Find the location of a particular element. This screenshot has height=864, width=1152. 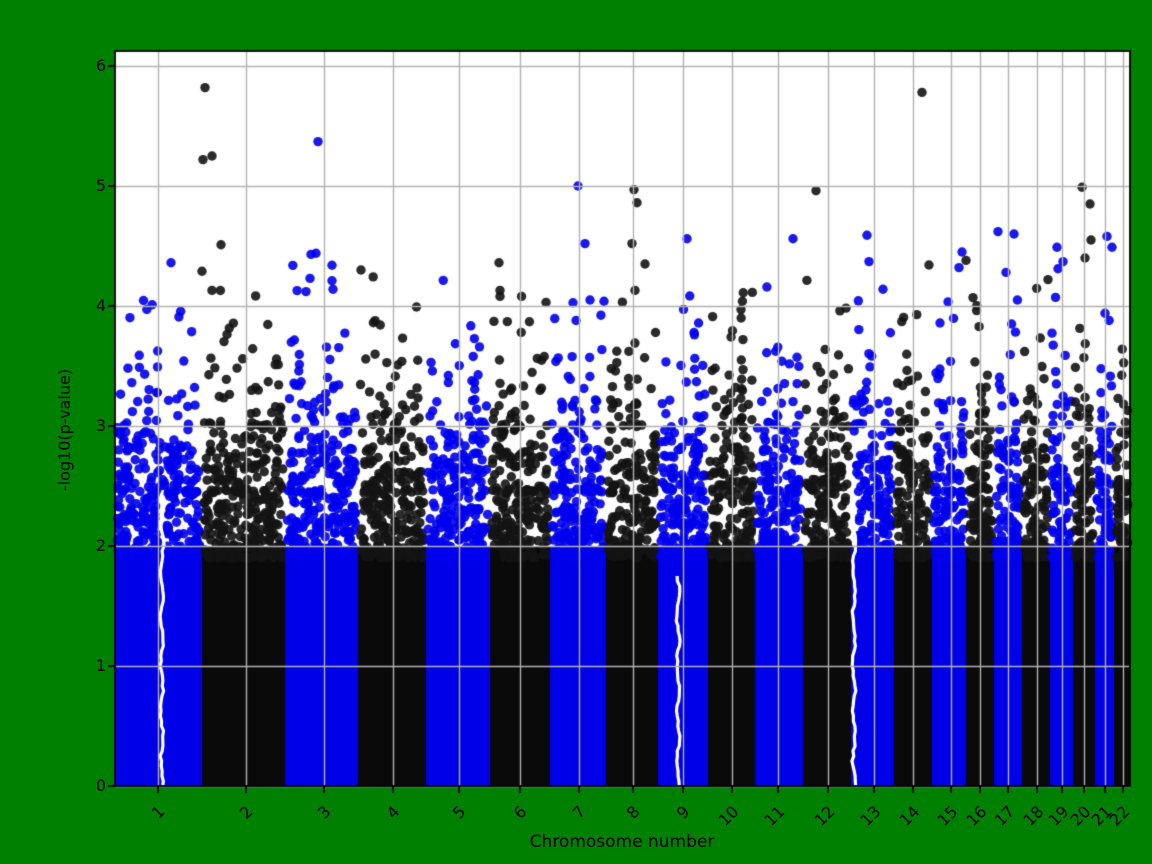

y-tick-label-6: 6 is located at coordinates (100, 65).